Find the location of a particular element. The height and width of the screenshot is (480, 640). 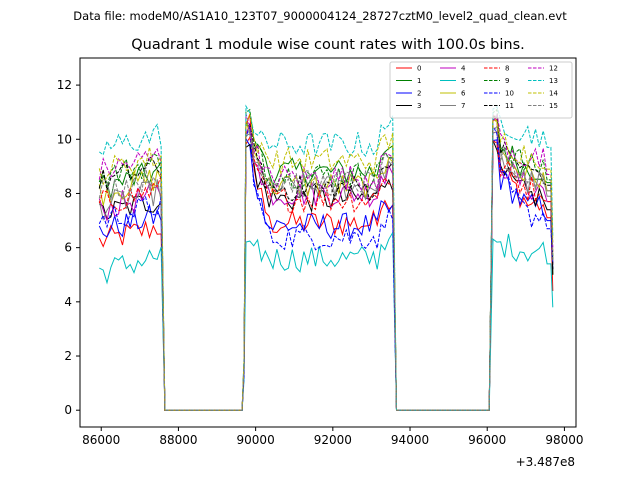

legend-label-0: 0 is located at coordinates (419, 69).